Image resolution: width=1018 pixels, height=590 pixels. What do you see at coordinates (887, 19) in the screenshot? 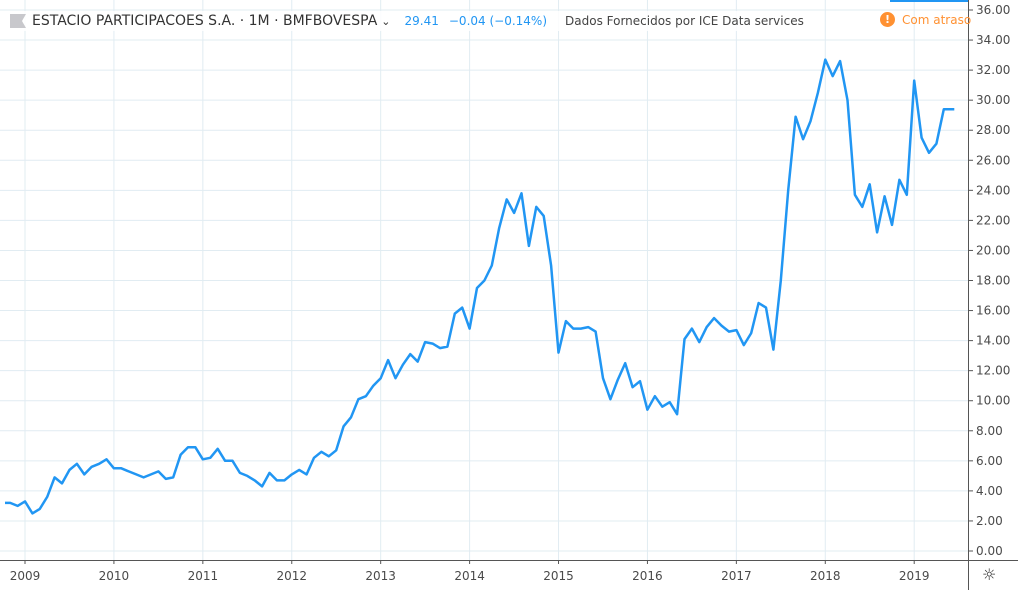
I see `warning-icon: !` at bounding box center [887, 19].